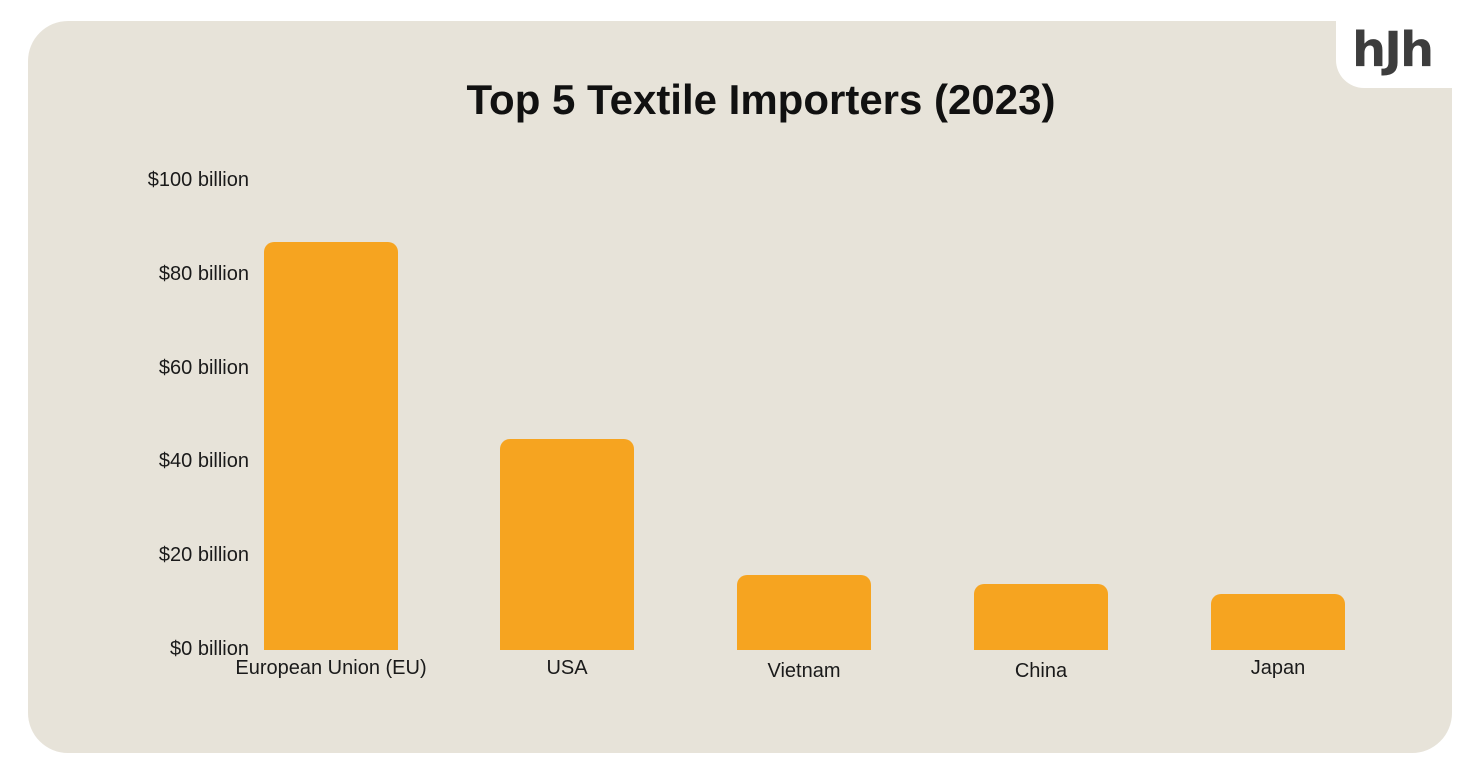 The width and height of the screenshot is (1480, 774). Describe the element at coordinates (203, 367) in the screenshot. I see `y-tick-label: $60 billion` at that location.